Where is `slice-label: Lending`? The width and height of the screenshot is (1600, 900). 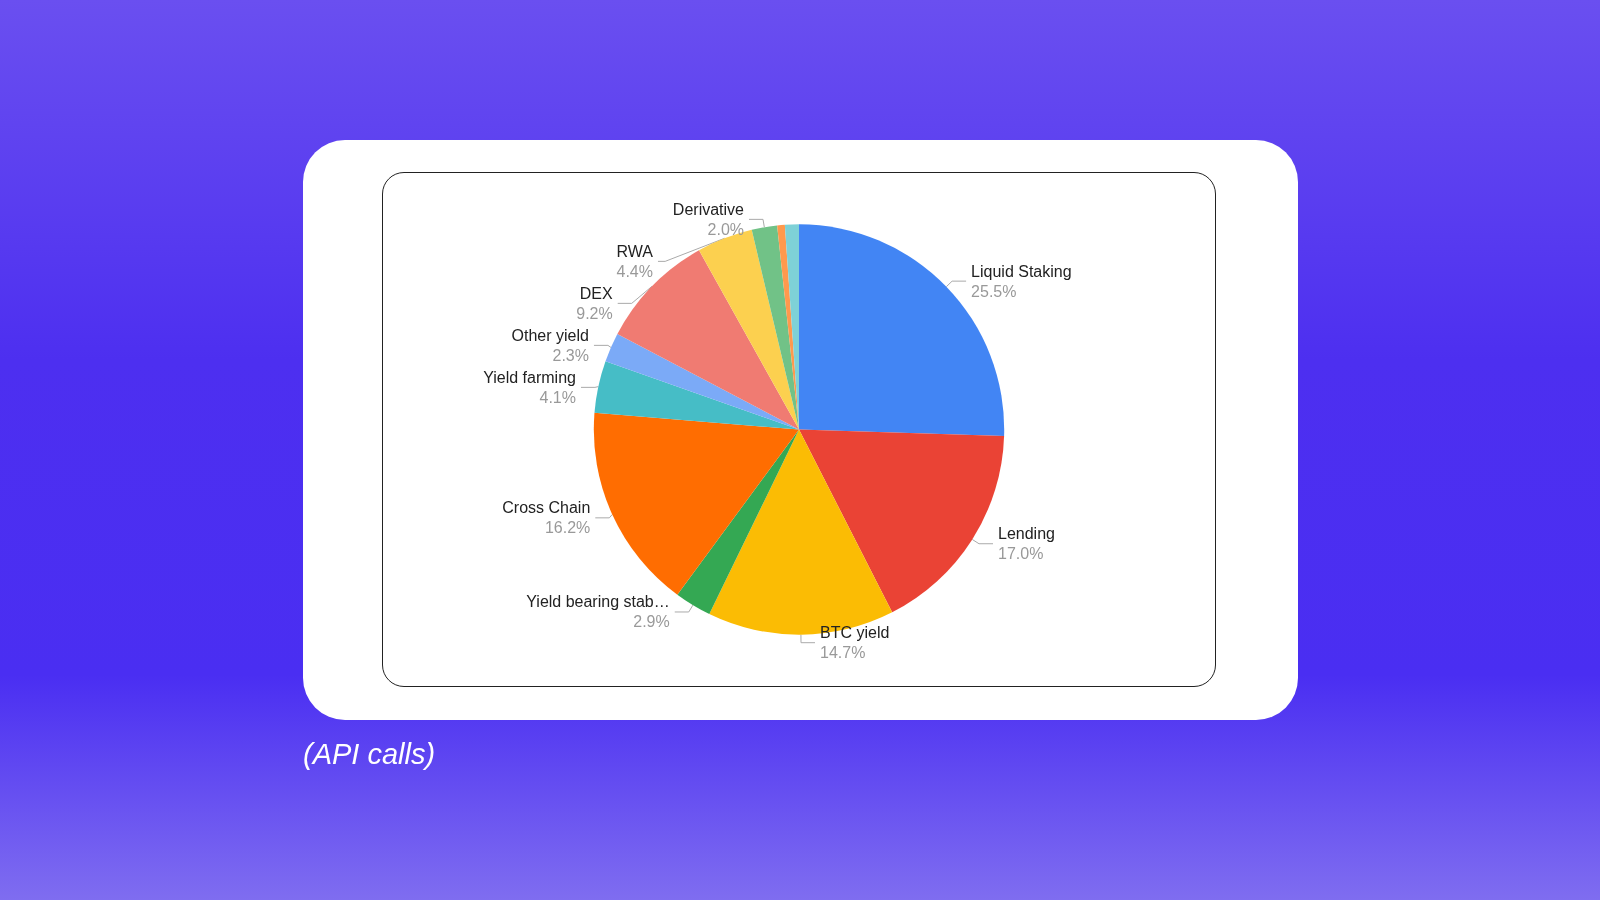 slice-label: Lending is located at coordinates (1026, 534).